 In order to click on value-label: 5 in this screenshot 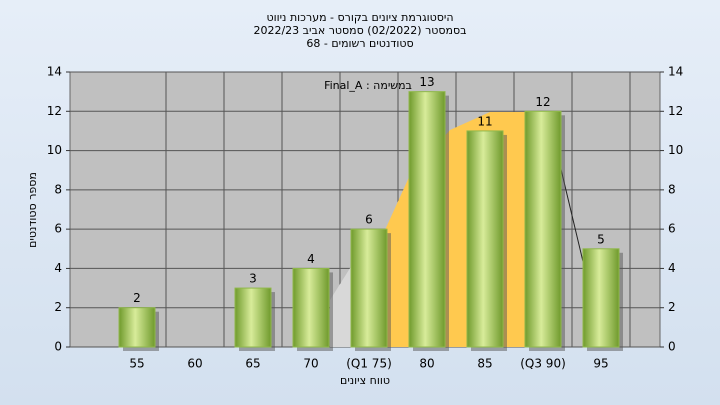, I will do `click(601, 239)`.